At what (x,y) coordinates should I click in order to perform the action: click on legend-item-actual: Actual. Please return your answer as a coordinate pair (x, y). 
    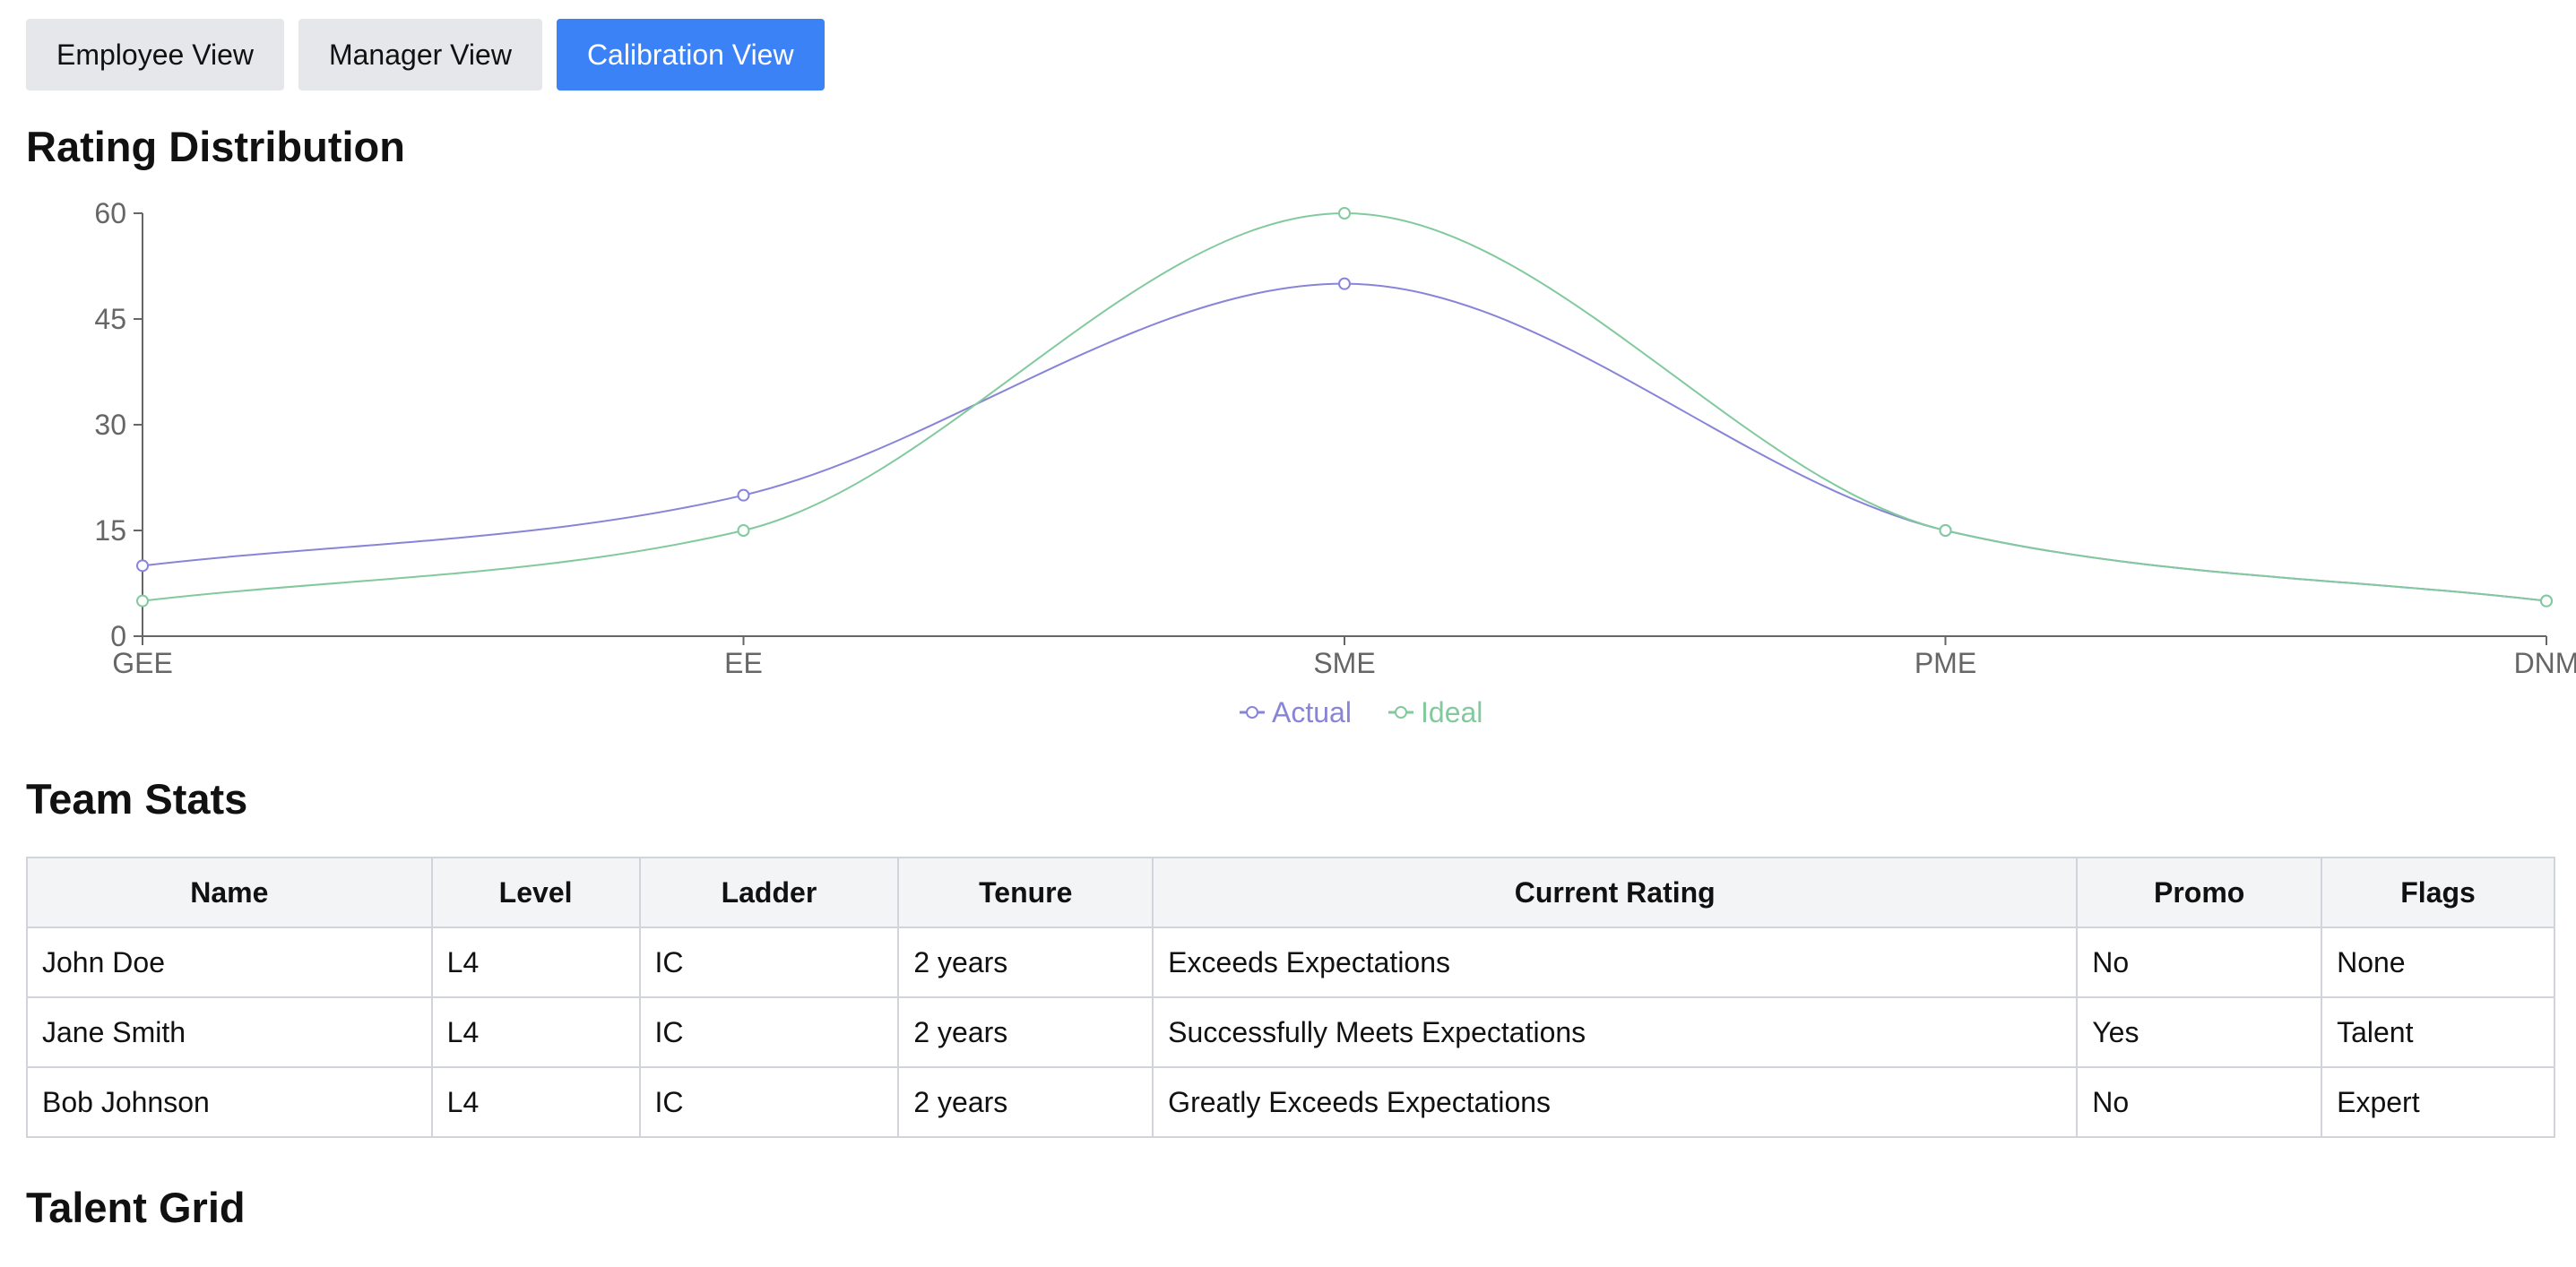
    Looking at the image, I should click on (1296, 712).